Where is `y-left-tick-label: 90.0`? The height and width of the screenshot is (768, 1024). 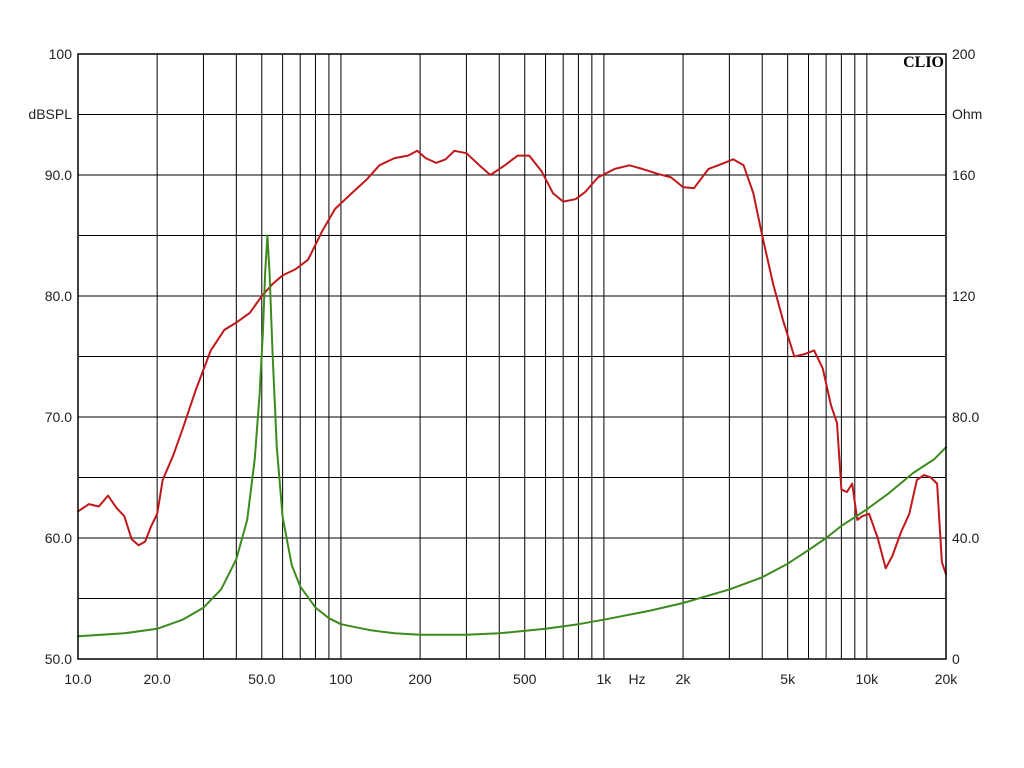 y-left-tick-label: 90.0 is located at coordinates (58, 175).